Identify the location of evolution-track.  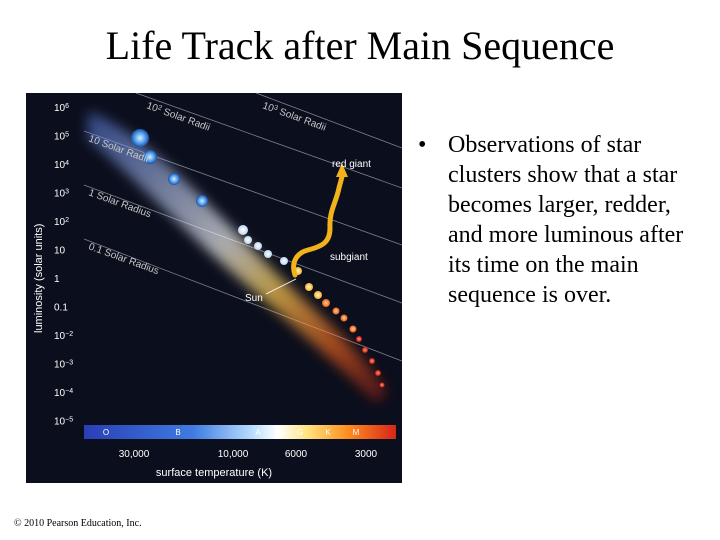
(318, 224).